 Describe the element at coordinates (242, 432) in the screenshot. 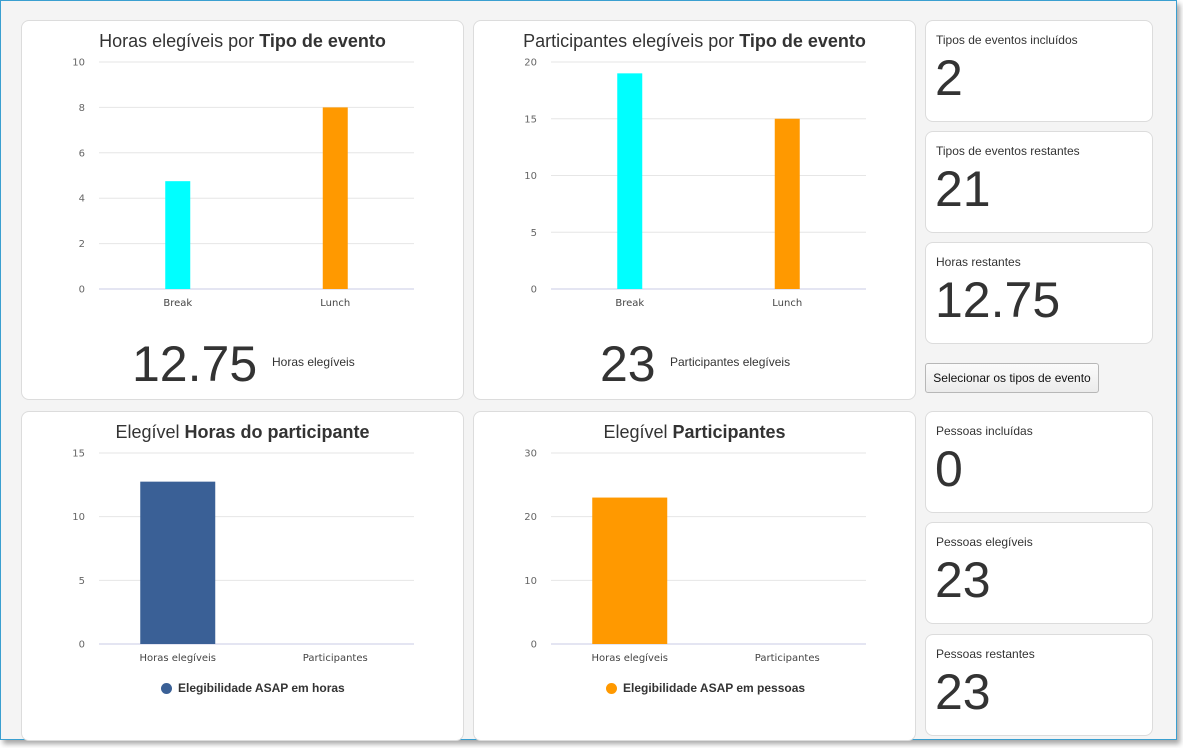

I see `chart-title: Elegível Horas do participante` at that location.